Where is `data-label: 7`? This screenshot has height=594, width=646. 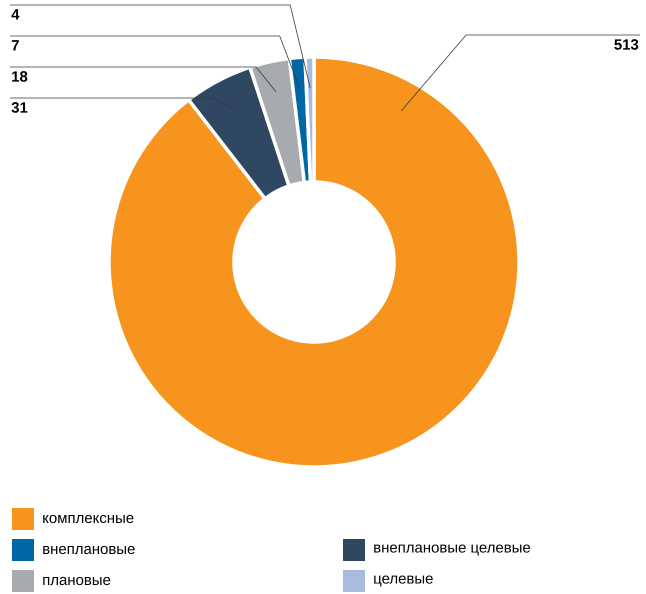 data-label: 7 is located at coordinates (15, 45).